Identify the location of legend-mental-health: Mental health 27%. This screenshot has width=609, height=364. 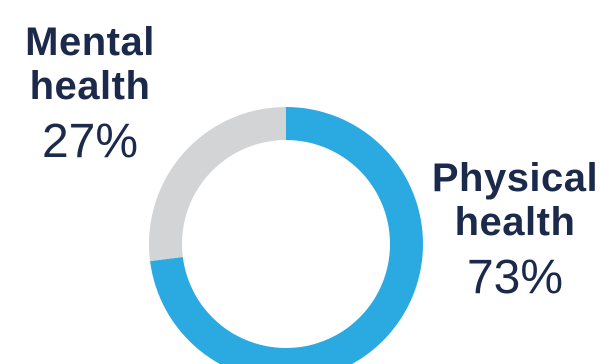
(90, 95).